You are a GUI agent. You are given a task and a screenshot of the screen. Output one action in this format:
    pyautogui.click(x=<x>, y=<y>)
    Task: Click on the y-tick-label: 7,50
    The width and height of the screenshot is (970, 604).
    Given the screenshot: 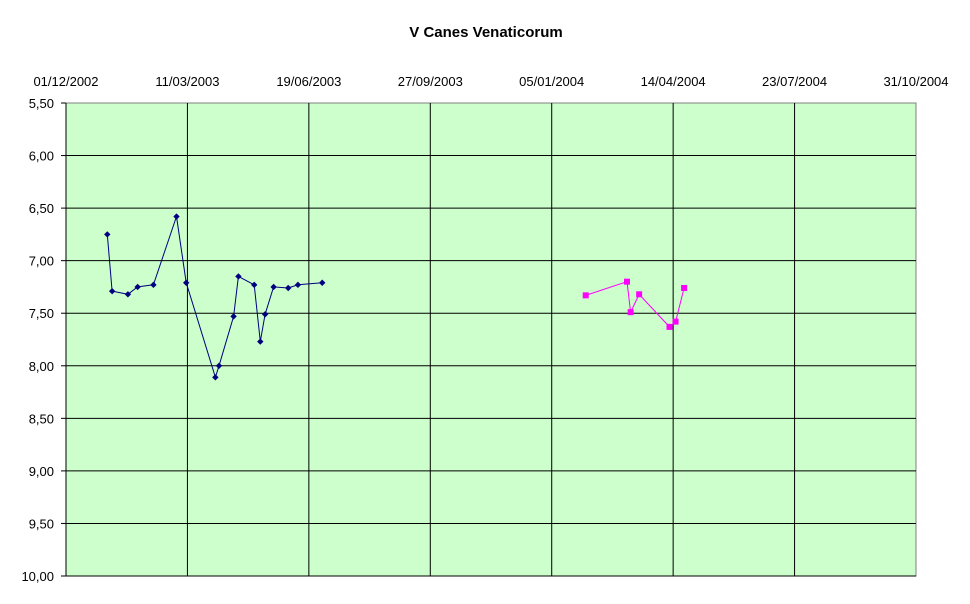 What is the action you would take?
    pyautogui.click(x=41, y=313)
    